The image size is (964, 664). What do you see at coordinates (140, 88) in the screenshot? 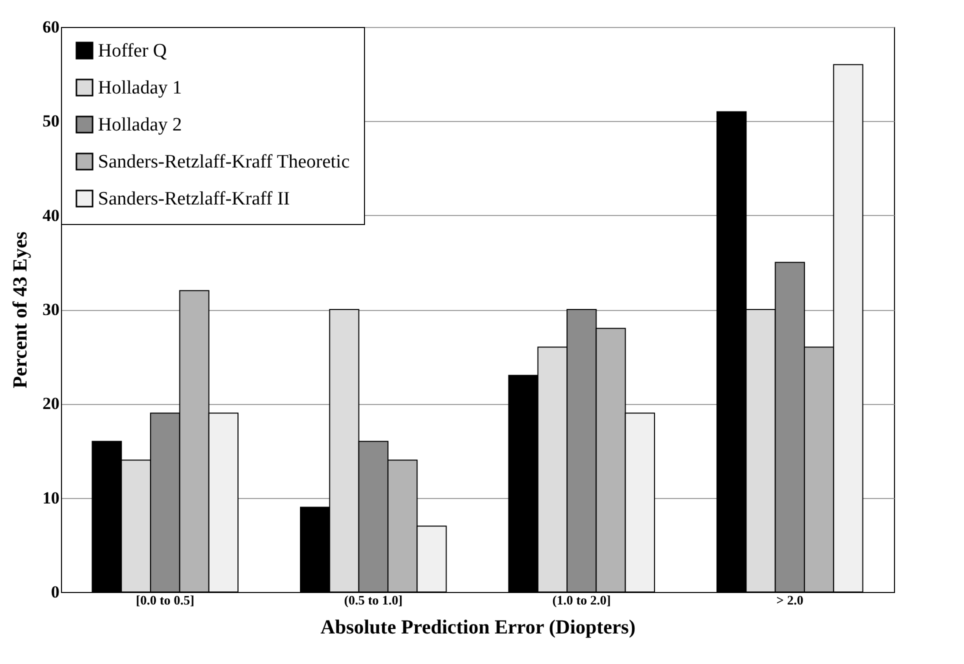
I see `legend-label: Holladay 1` at bounding box center [140, 88].